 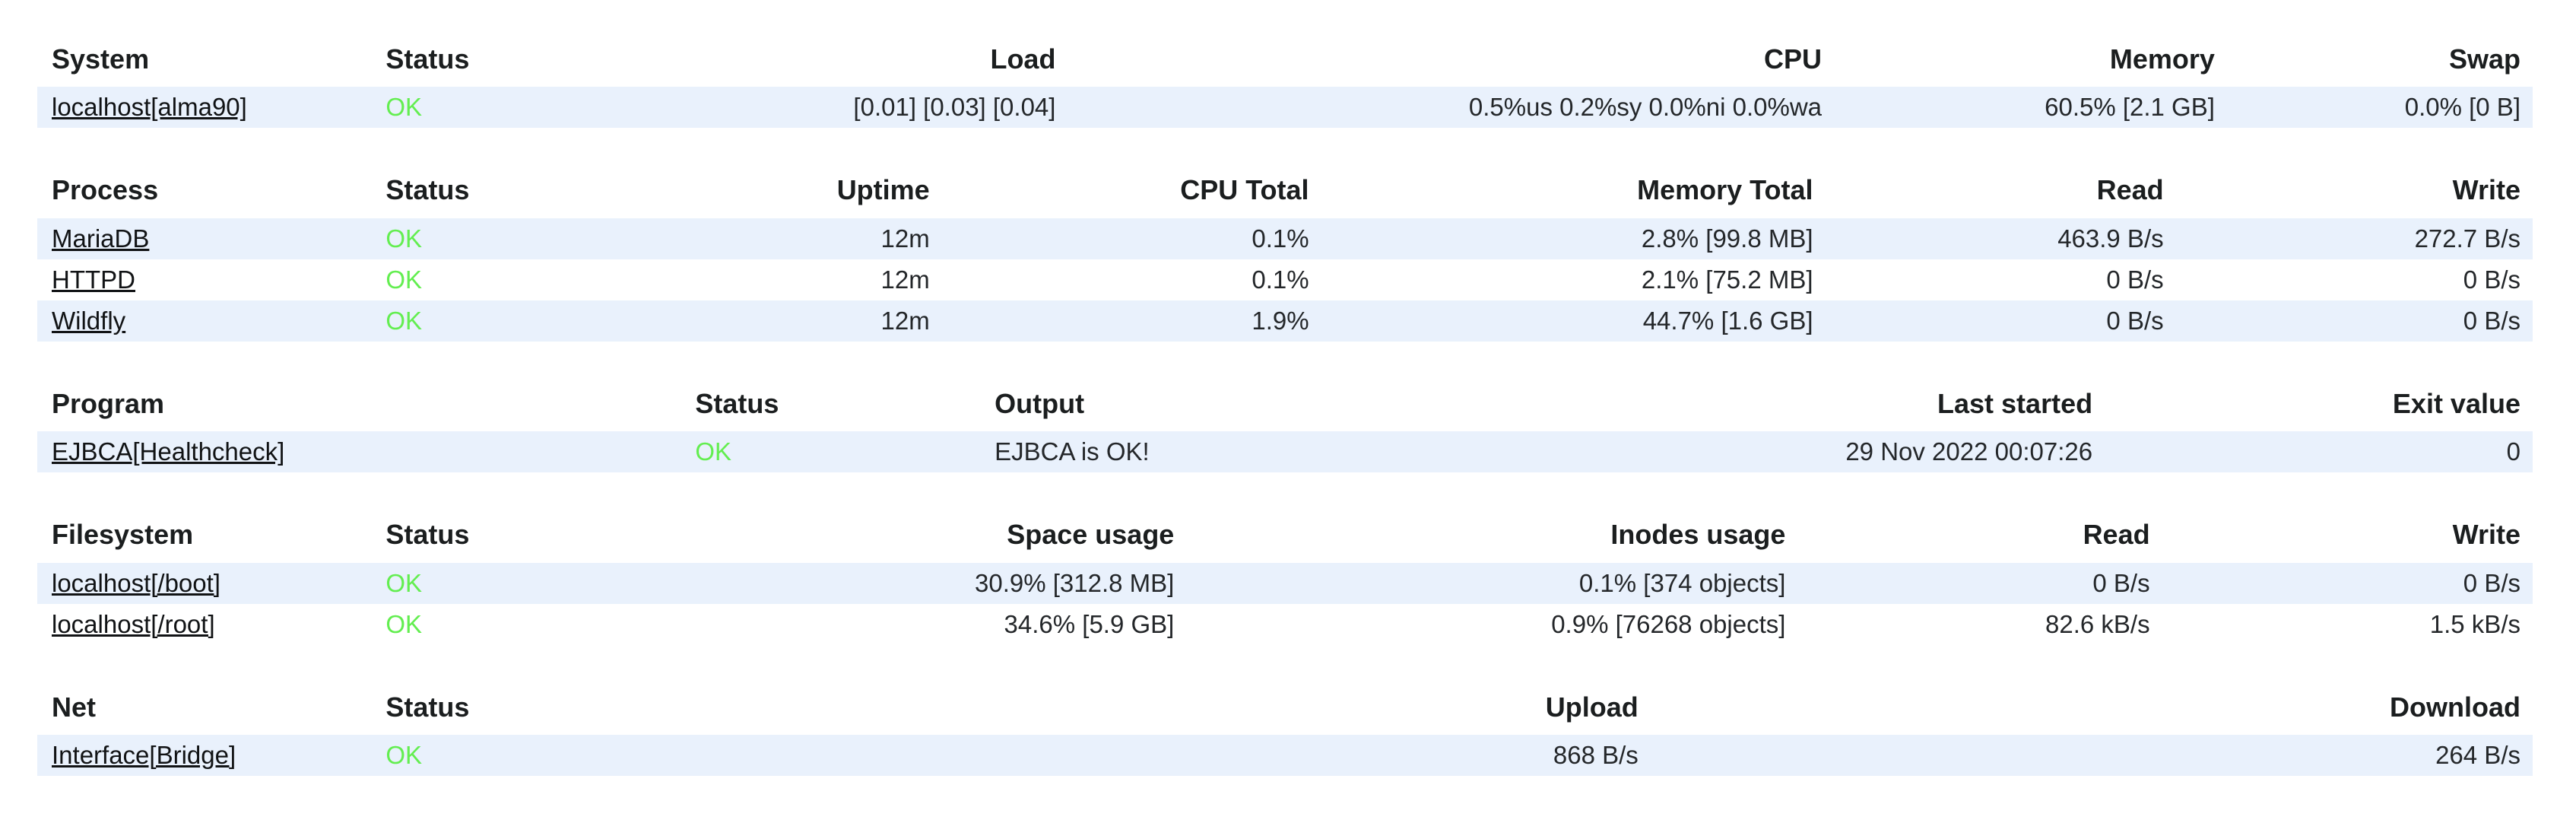 I want to click on program-column-header-last-started: Last started, so click(x=2015, y=403).